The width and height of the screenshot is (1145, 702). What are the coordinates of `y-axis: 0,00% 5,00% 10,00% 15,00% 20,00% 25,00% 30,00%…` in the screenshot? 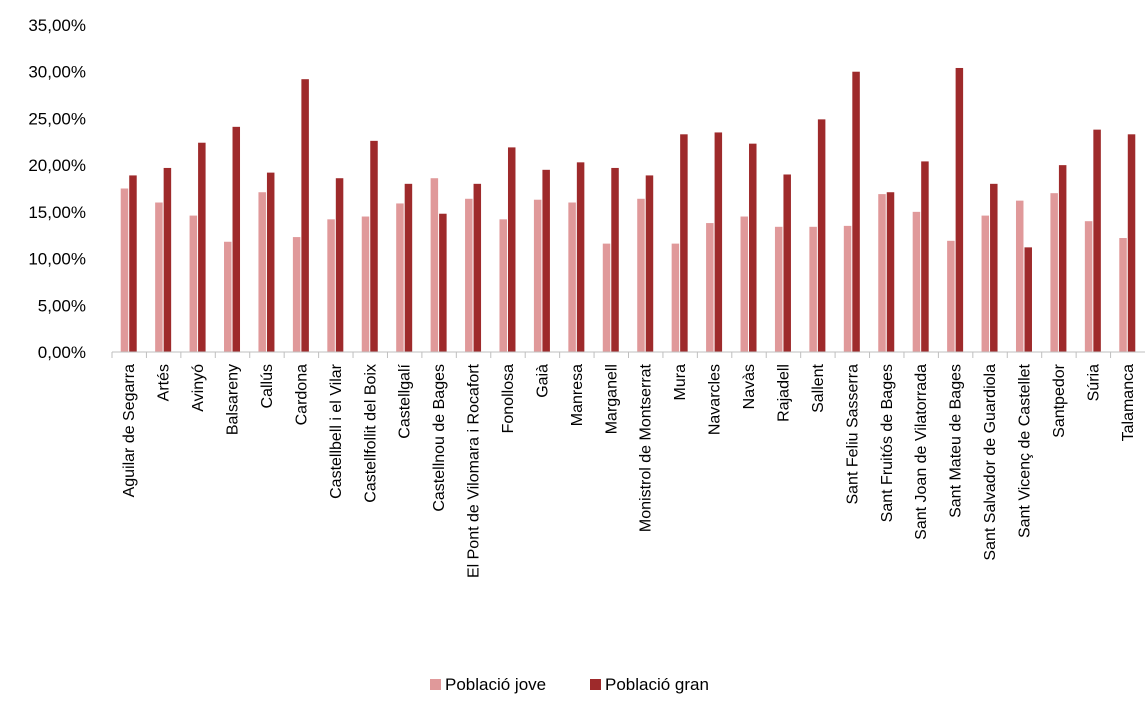 It's located at (57, 189).